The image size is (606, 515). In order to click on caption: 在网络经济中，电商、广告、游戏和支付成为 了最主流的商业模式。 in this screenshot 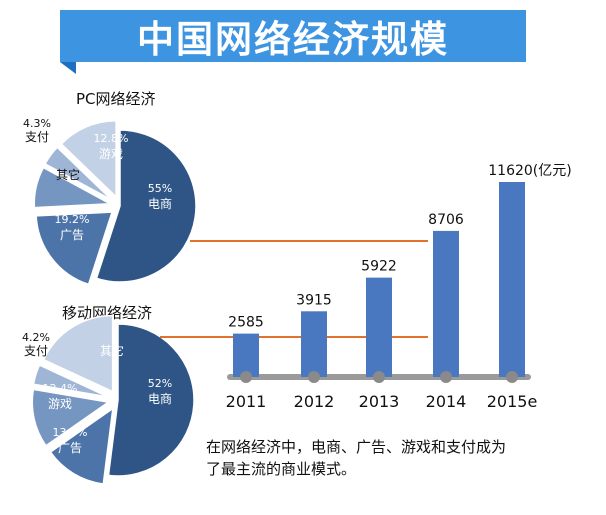, I will do `click(391, 458)`.